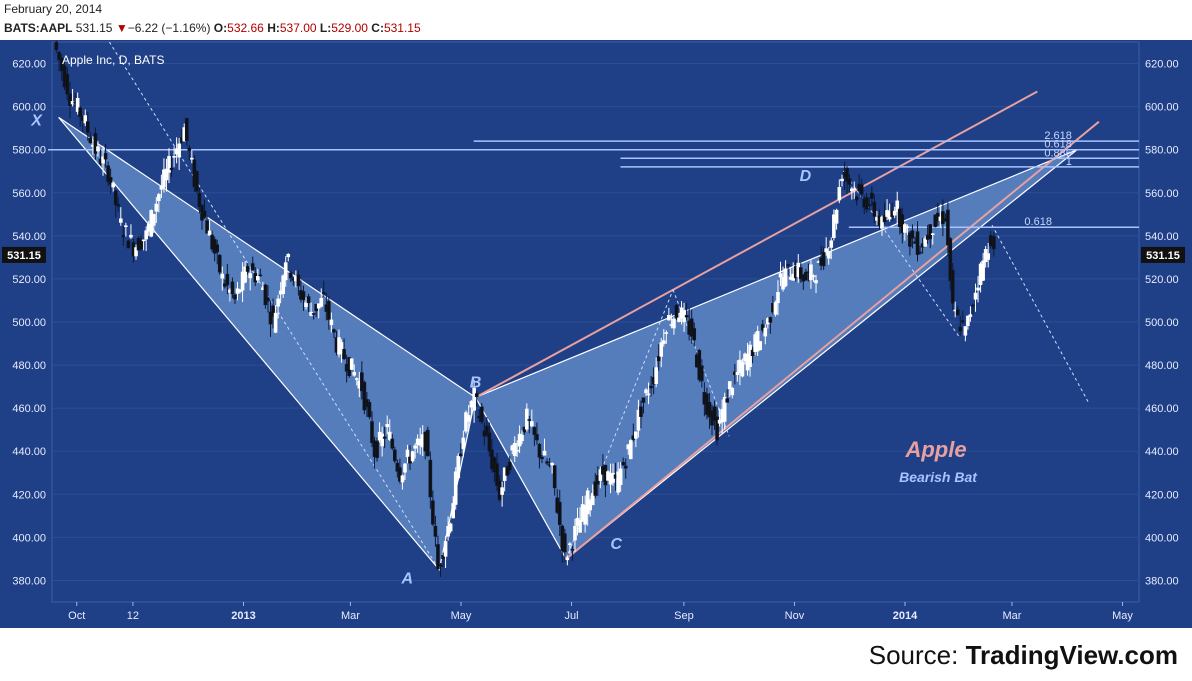 The width and height of the screenshot is (1192, 681). What do you see at coordinates (38, 28) in the screenshot?
I see `symbol: BATS:AAPL` at bounding box center [38, 28].